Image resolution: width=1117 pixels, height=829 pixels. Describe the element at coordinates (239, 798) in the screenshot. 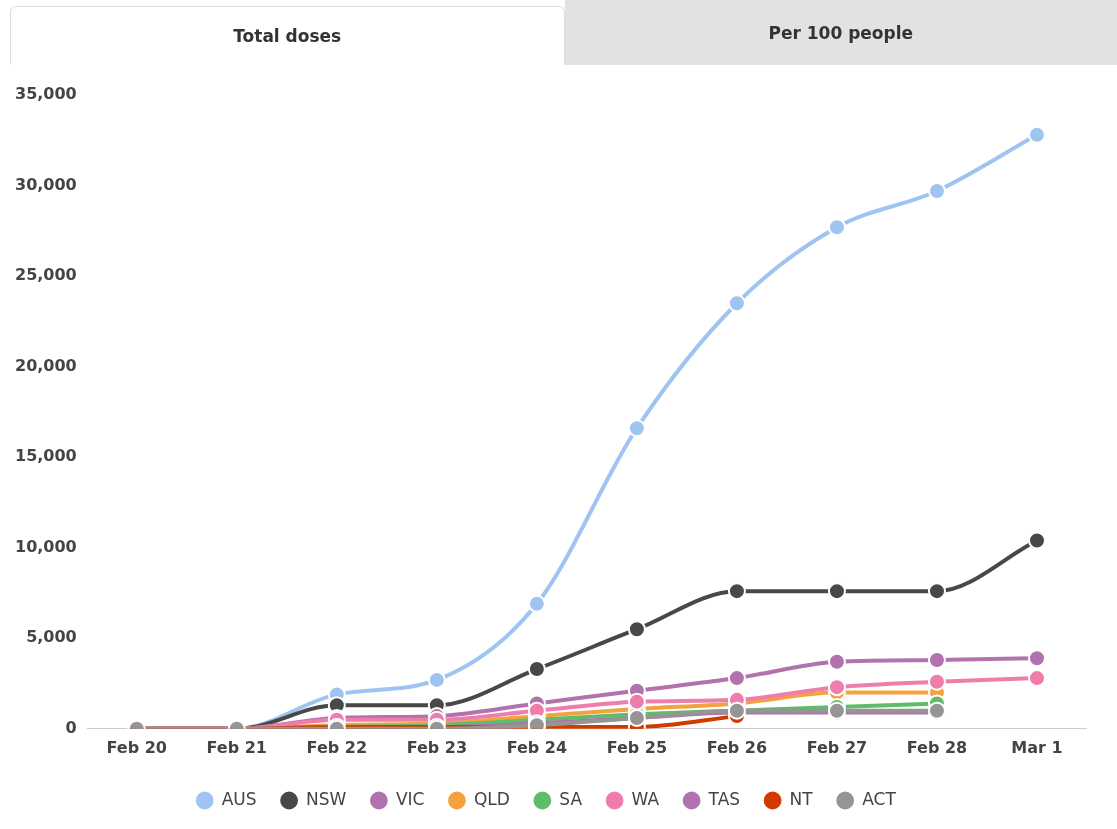

I see `legend-label: AUS` at that location.